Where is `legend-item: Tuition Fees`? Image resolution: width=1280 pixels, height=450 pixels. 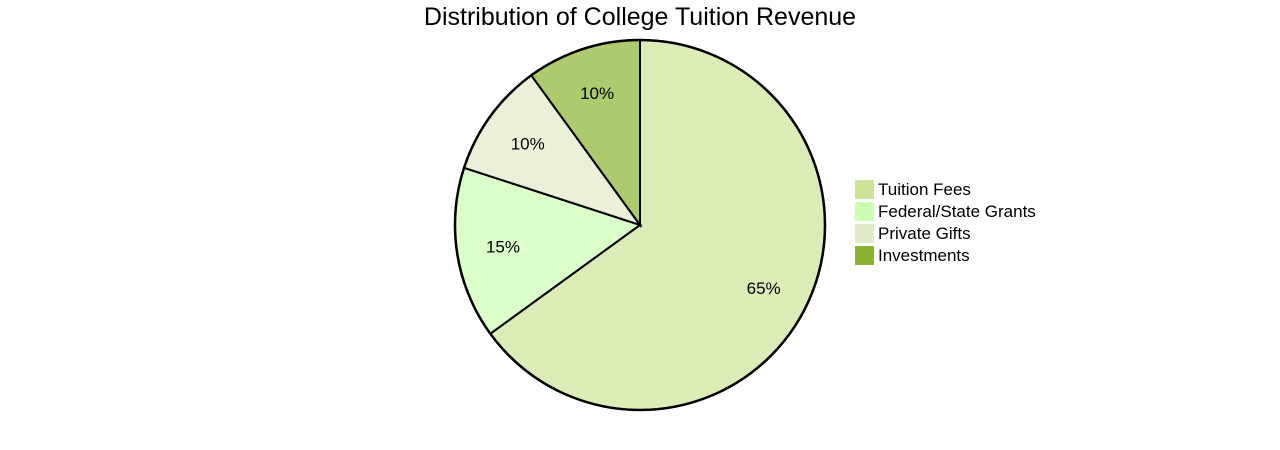 legend-item: Tuition Fees is located at coordinates (913, 189).